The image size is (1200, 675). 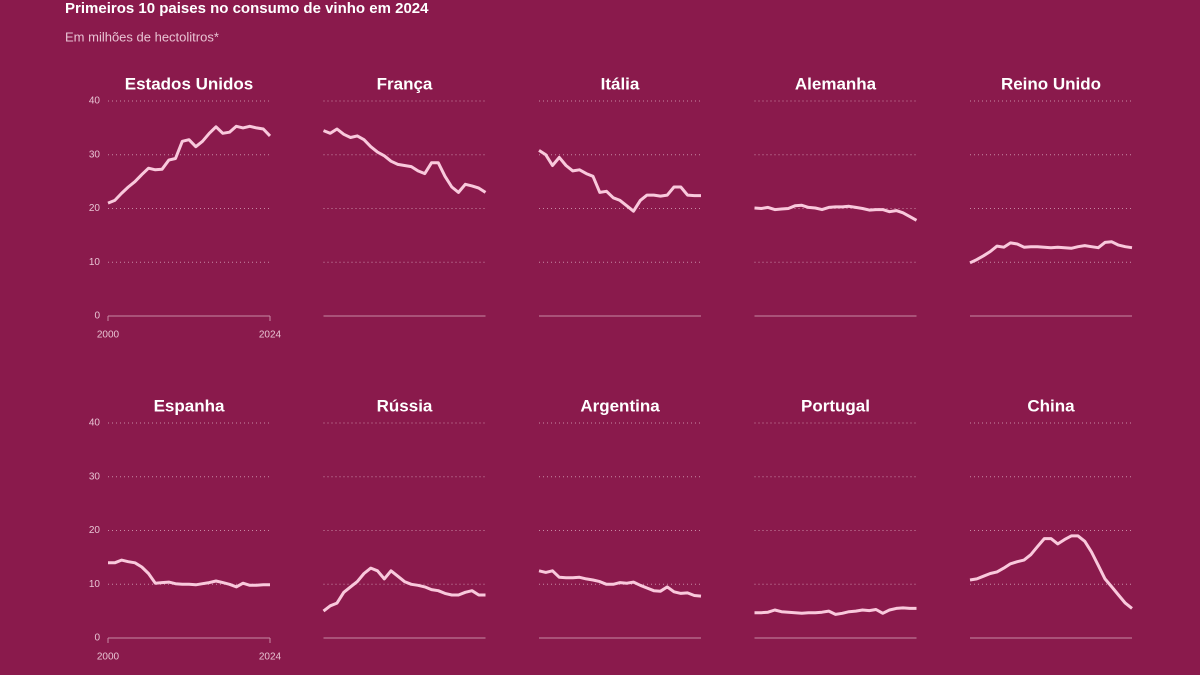 I want to click on panel-title: Argentina, so click(x=620, y=405).